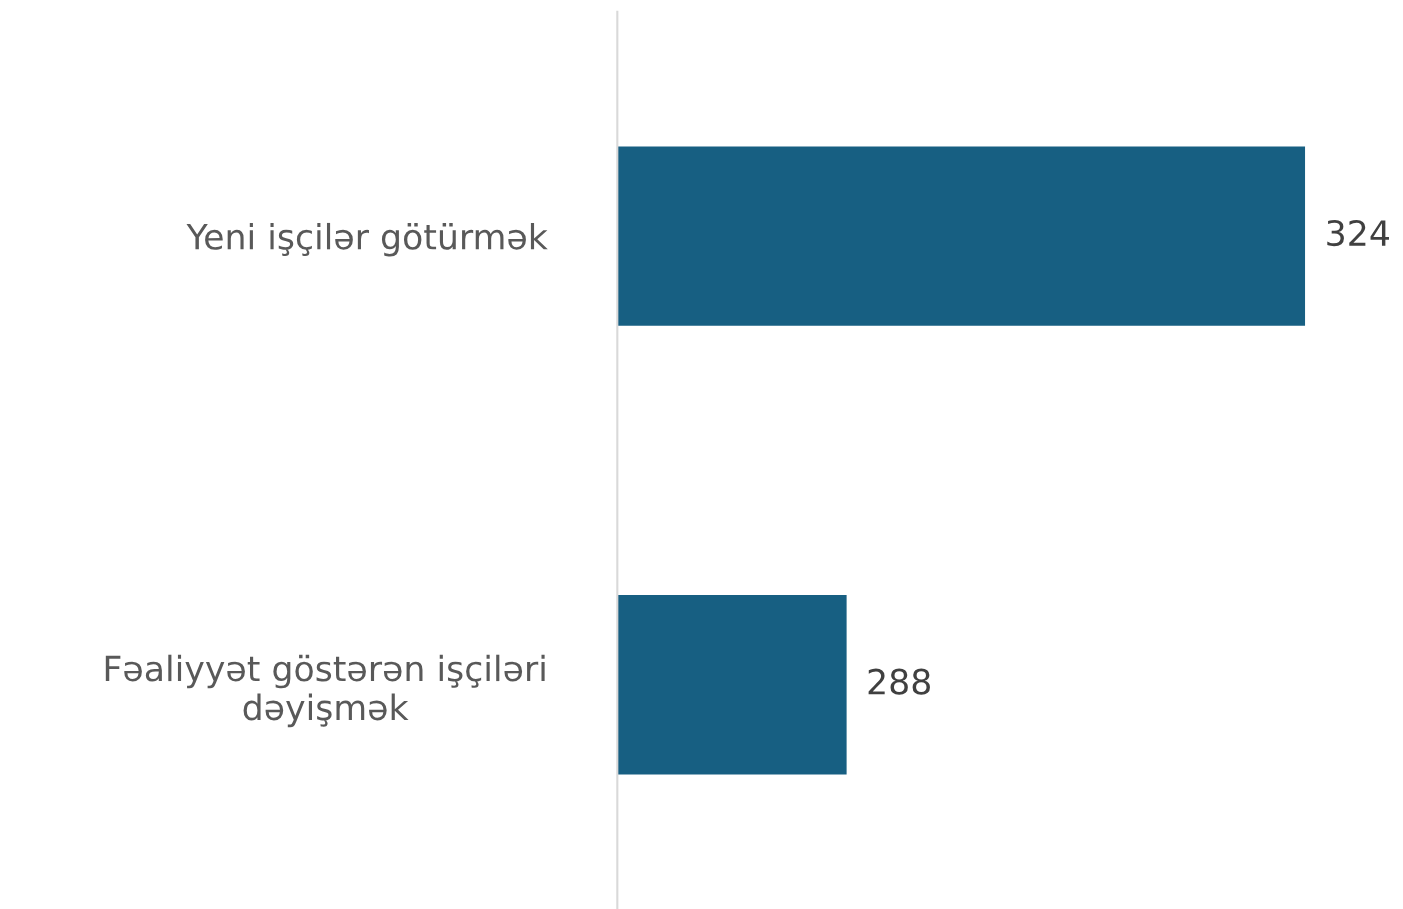 This screenshot has width=1403, height=909. Describe the element at coordinates (899, 681) in the screenshot. I see `data-label: 288` at that location.